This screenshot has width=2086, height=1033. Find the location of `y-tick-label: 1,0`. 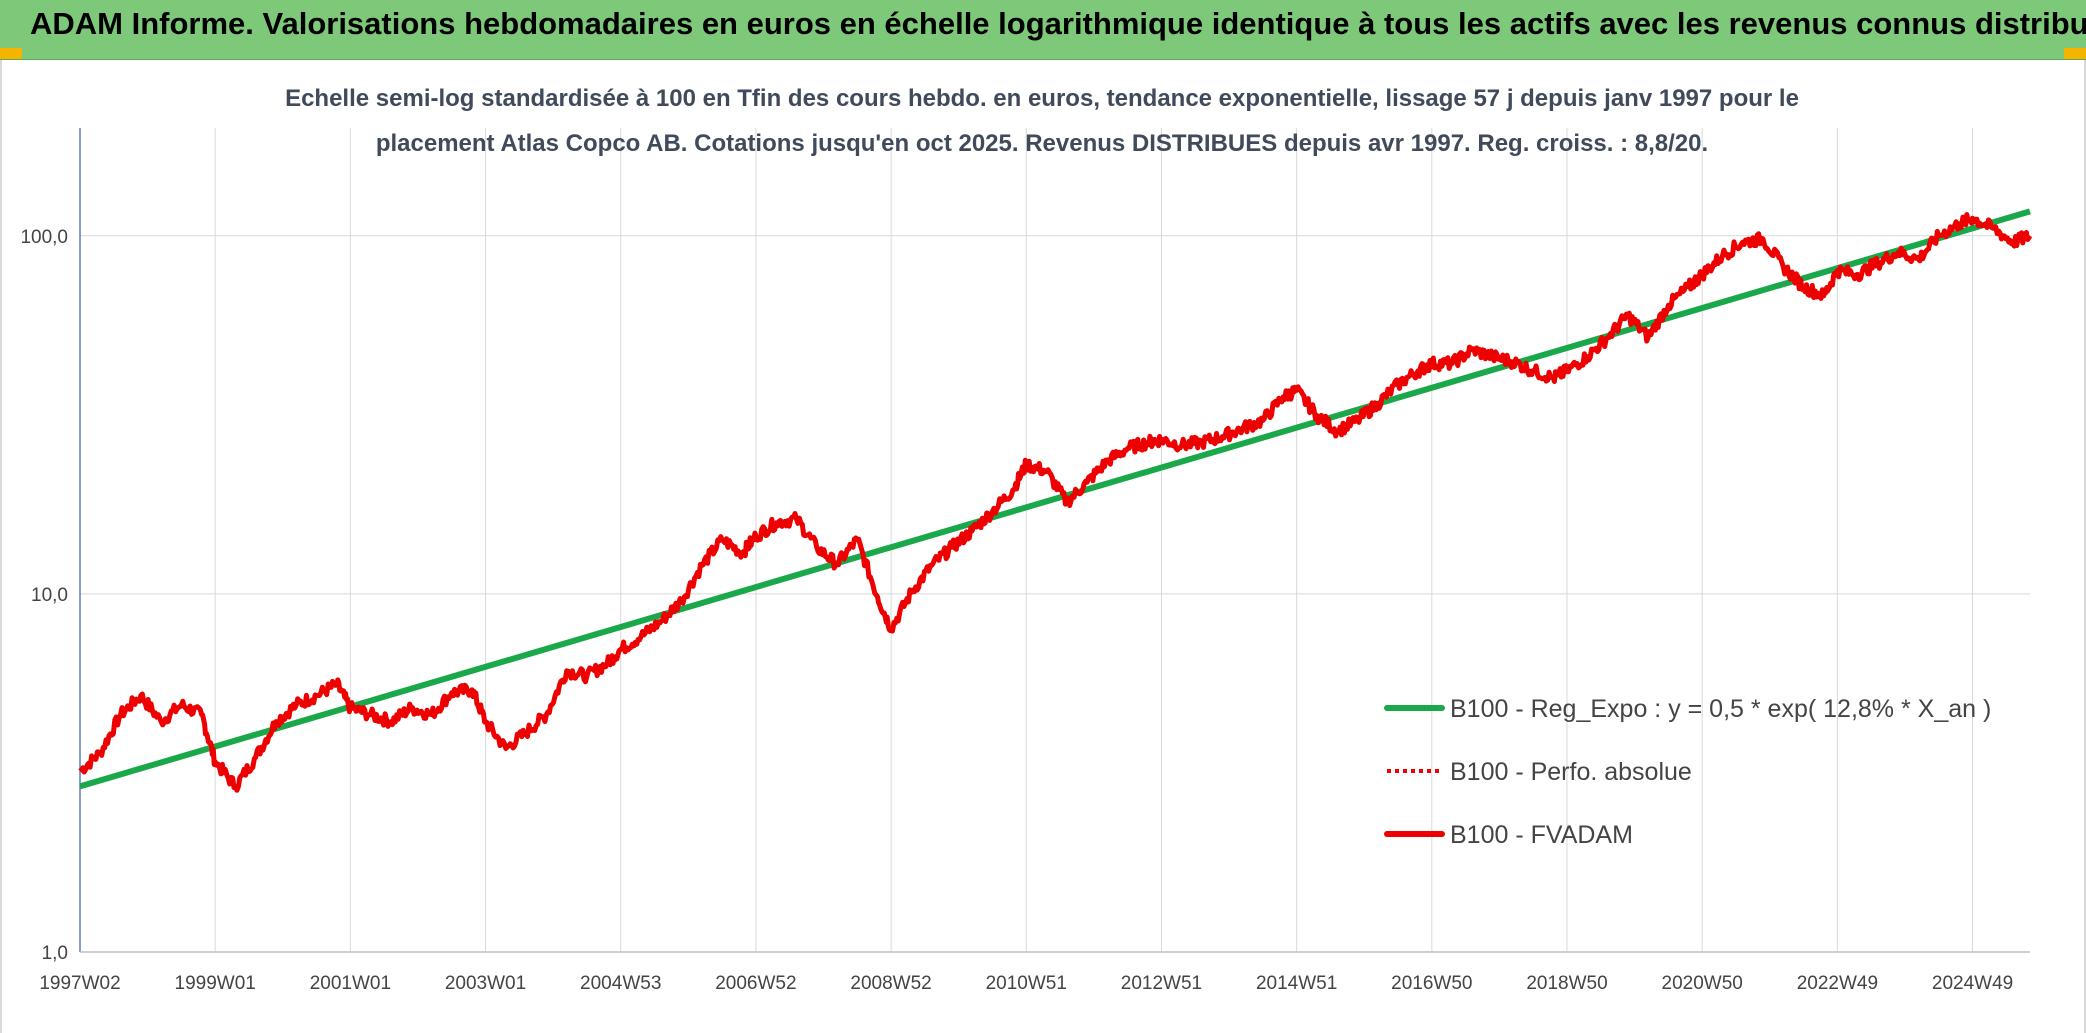

y-tick-label: 1,0 is located at coordinates (55, 953).